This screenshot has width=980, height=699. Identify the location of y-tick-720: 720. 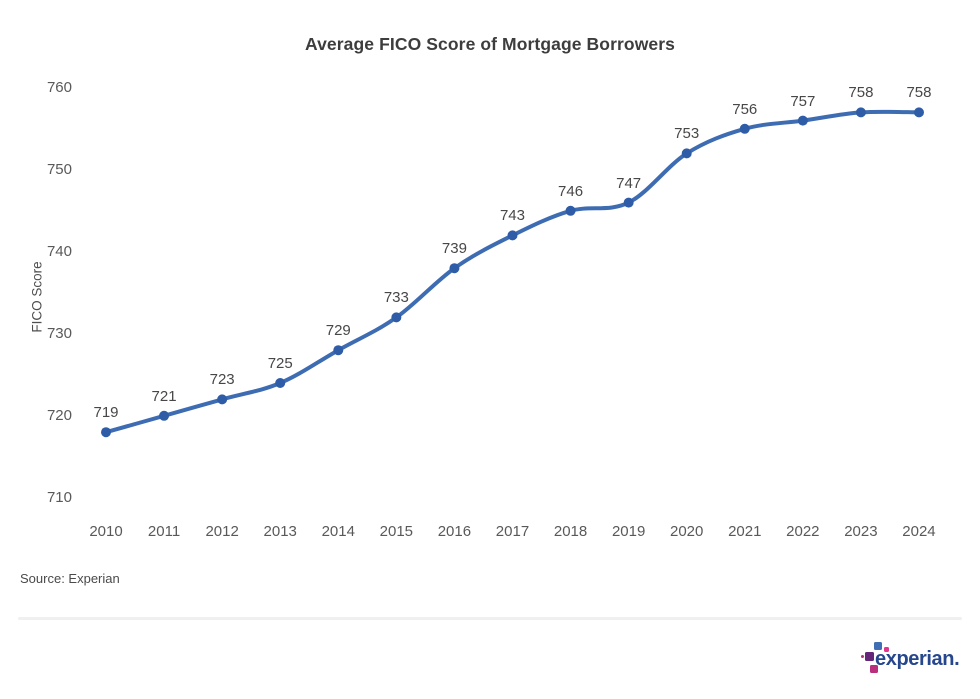
(59, 415).